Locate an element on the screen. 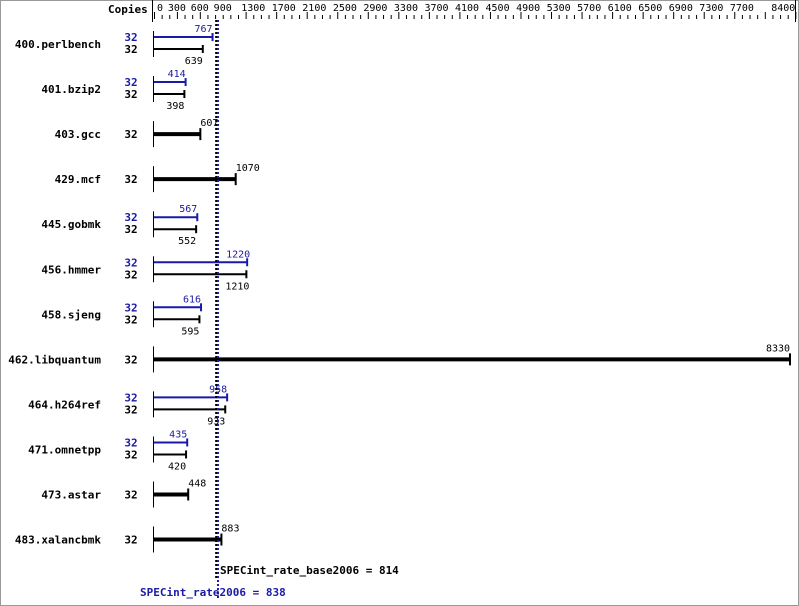 The image size is (799, 606). peak-value-label: 435 is located at coordinates (178, 434).